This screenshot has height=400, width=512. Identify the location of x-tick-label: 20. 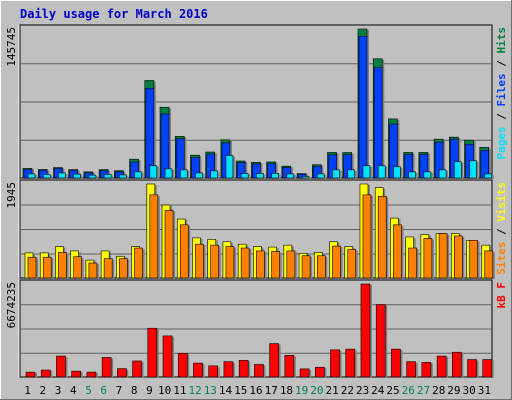
(316, 390).